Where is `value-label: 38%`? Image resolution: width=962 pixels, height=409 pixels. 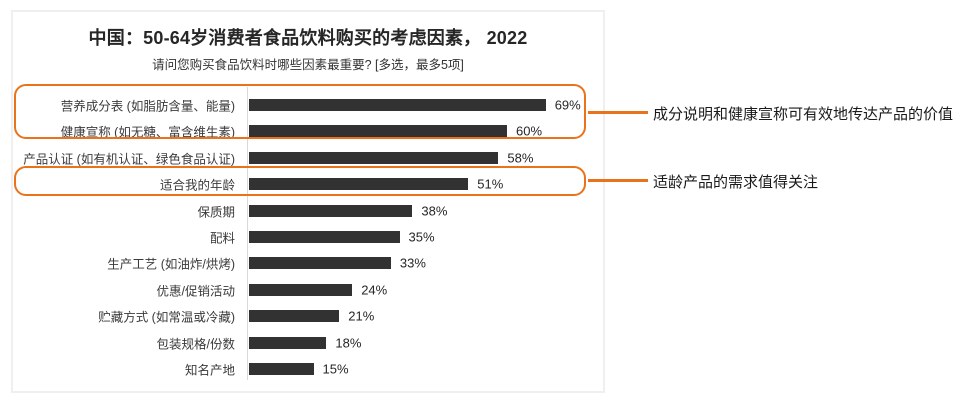 value-label: 38% is located at coordinates (434, 211).